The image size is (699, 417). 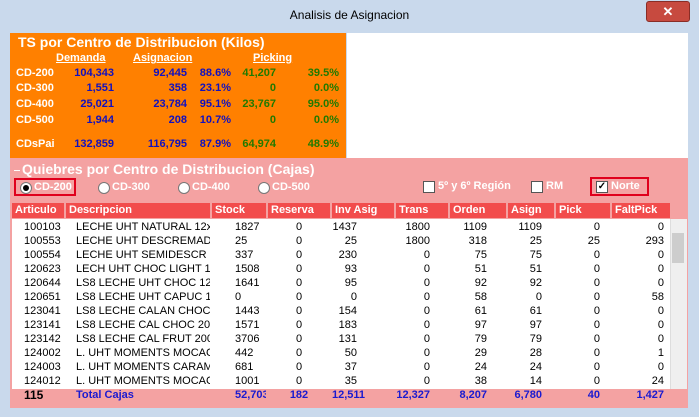 I want to click on value: 64,974, so click(x=259, y=144).